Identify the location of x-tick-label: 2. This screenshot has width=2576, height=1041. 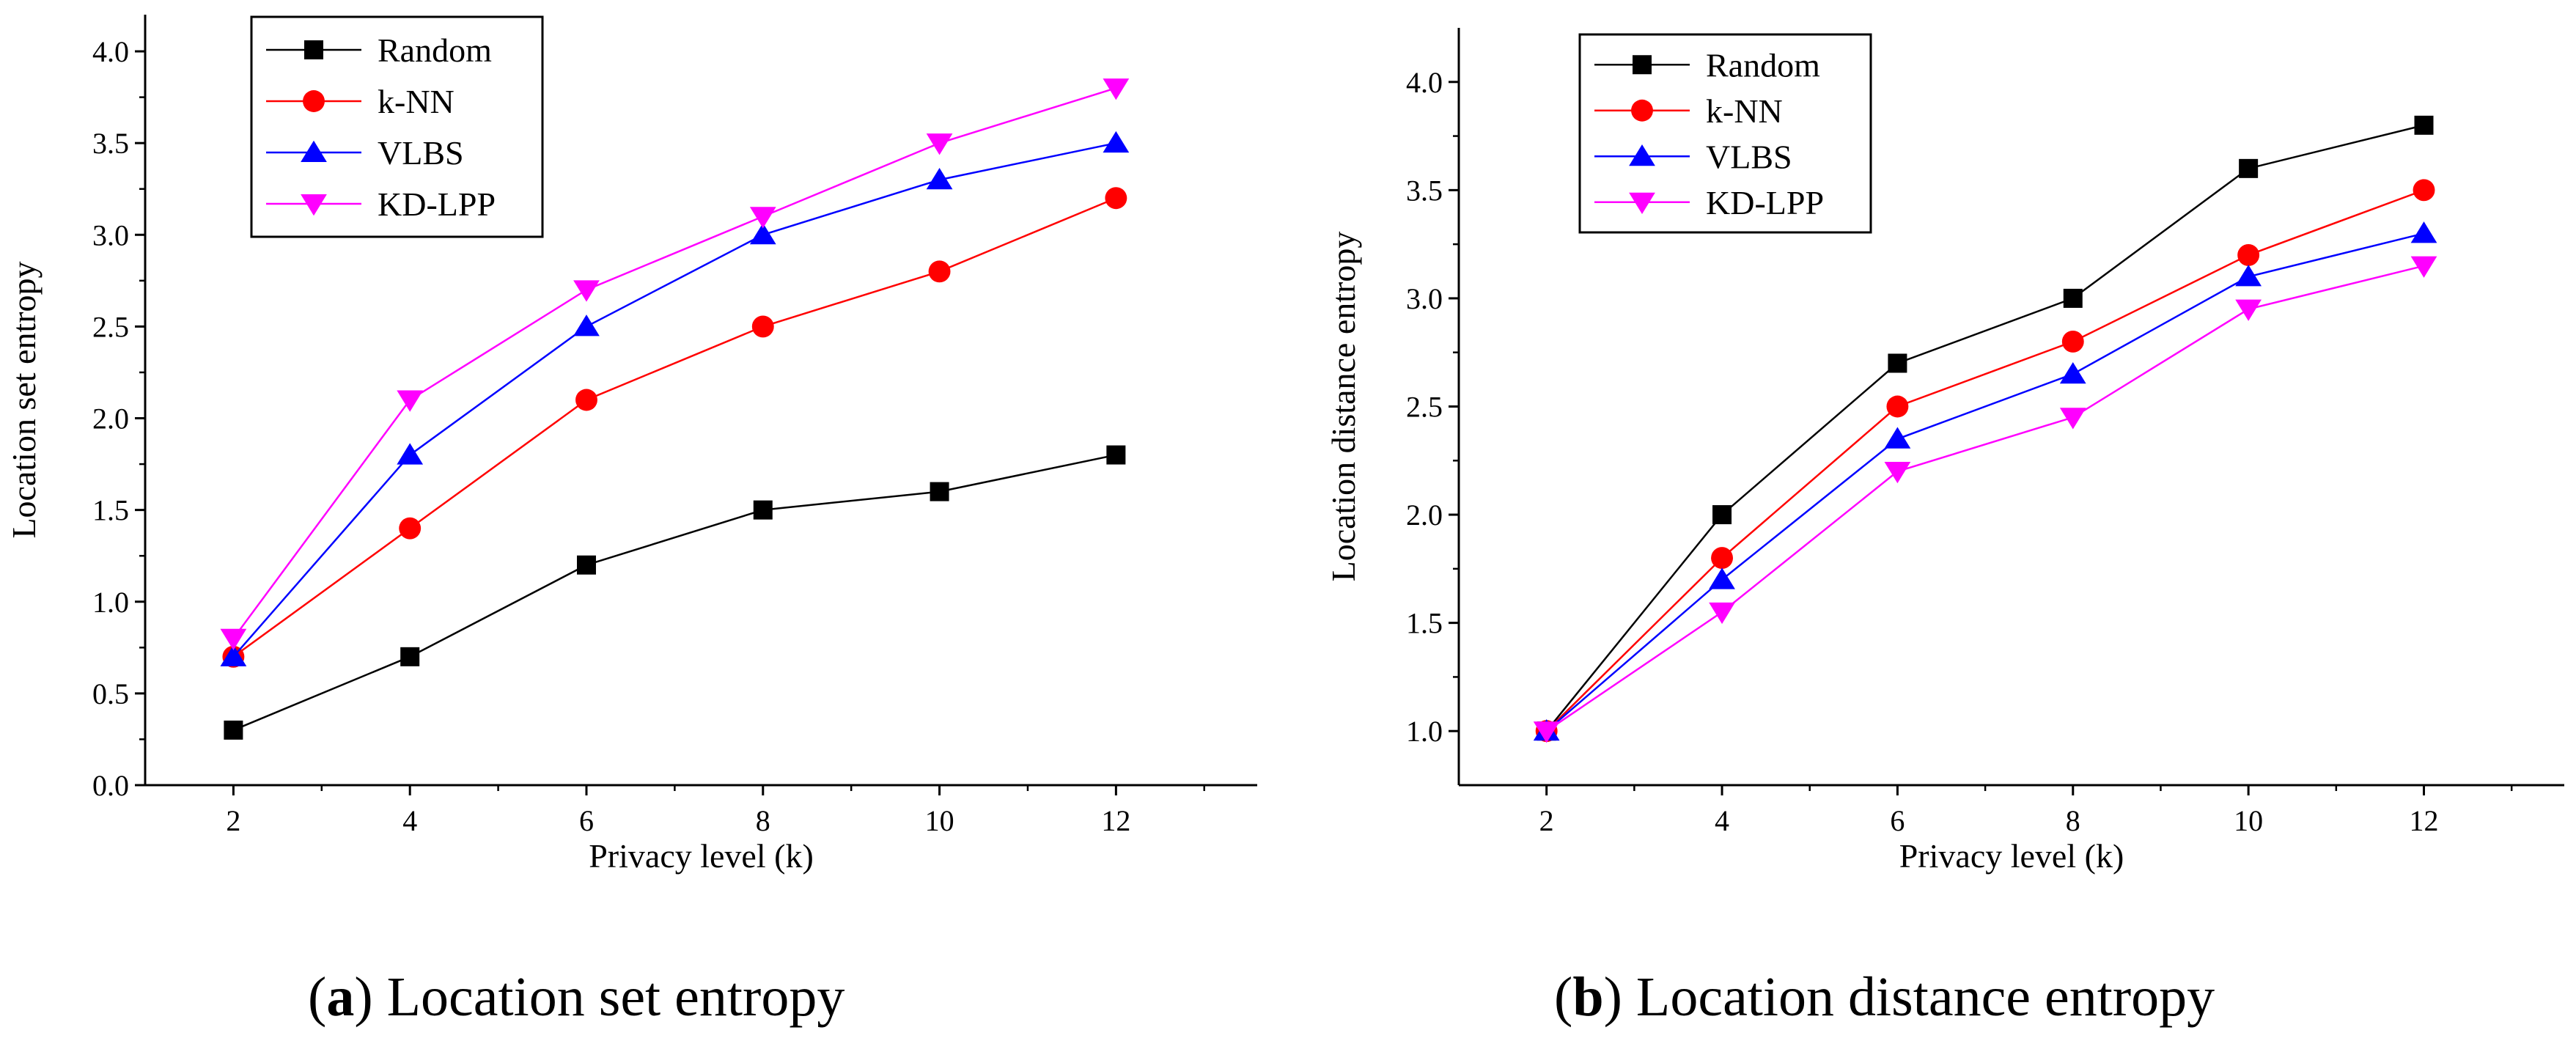
(233, 820).